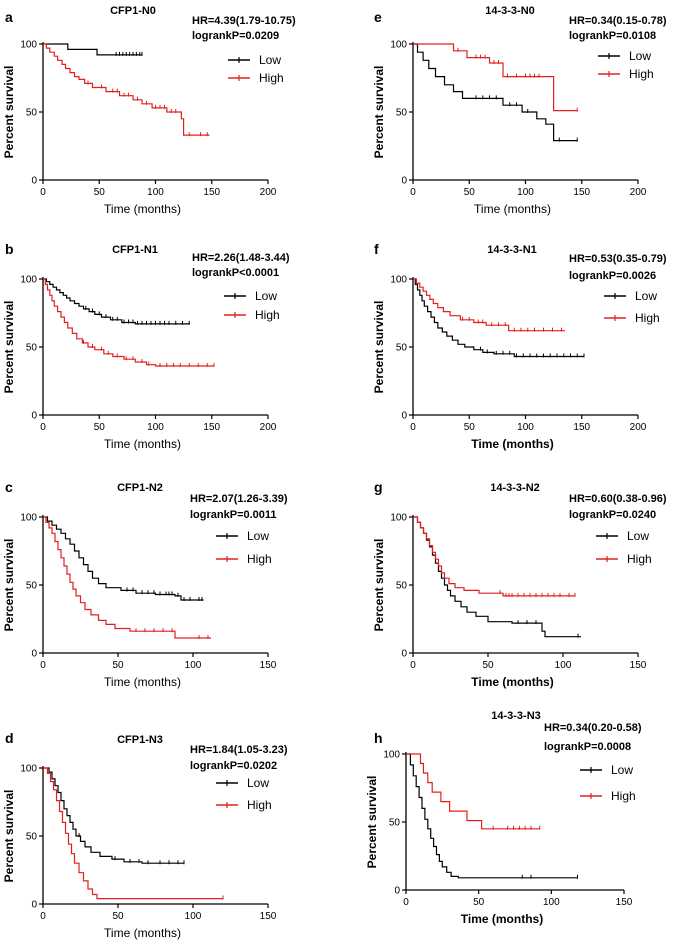 This screenshot has height=949, width=682. What do you see at coordinates (618, 499) in the screenshot?
I see `hazard-ratio-text: HR=0.60(0.38-0.96)` at bounding box center [618, 499].